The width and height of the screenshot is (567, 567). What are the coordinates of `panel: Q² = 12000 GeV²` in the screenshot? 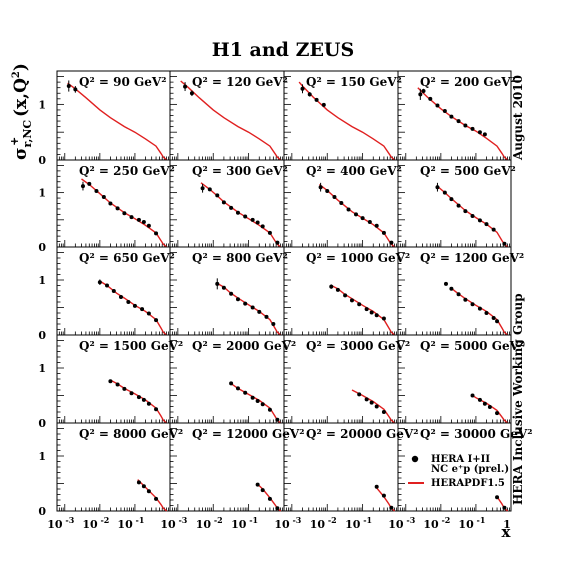 It's located at (237, 467).